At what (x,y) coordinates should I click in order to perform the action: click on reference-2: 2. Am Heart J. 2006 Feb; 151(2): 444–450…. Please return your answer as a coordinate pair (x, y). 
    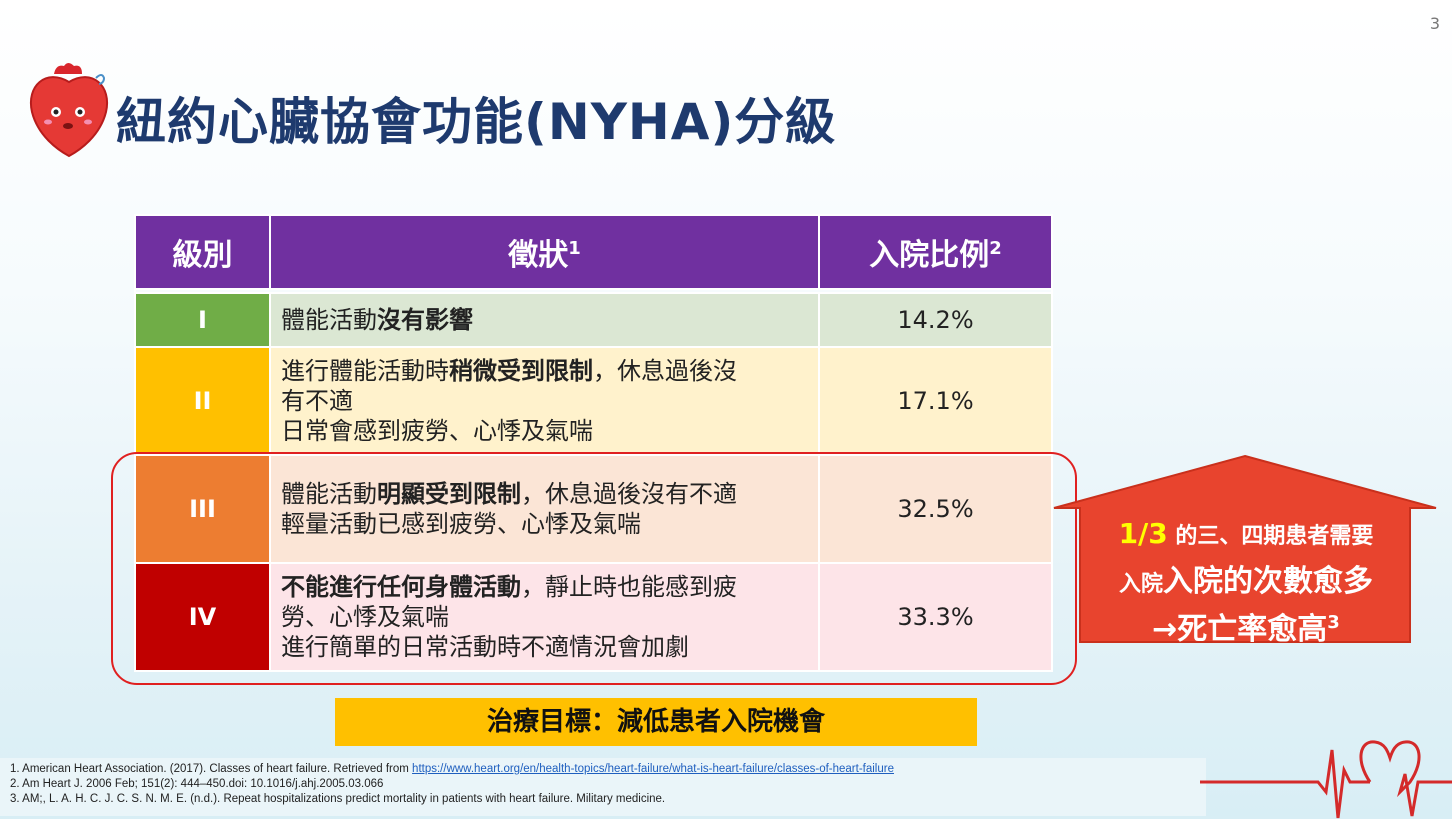
    Looking at the image, I should click on (197, 784).